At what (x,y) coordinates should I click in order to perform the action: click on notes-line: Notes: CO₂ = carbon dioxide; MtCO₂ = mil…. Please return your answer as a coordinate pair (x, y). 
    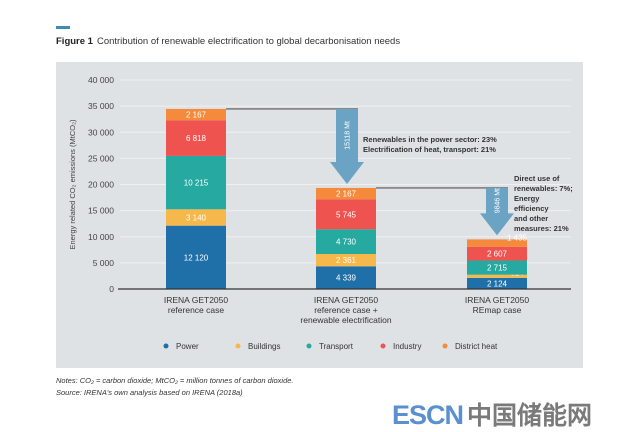
    Looking at the image, I should click on (175, 380).